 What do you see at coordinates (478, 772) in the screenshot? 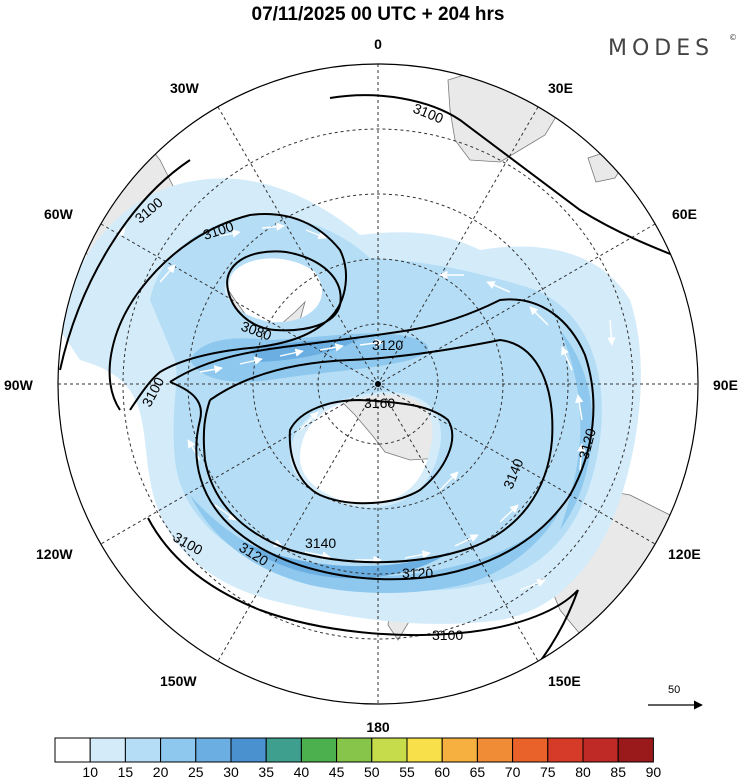
I see `colorbar-label: 65` at bounding box center [478, 772].